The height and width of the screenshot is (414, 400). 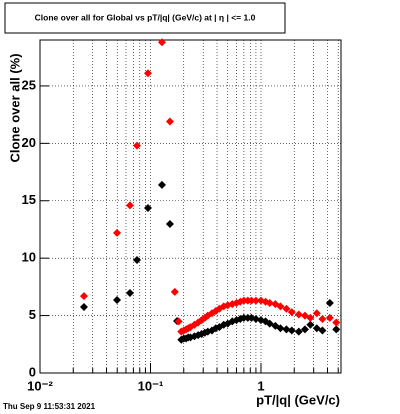 I want to click on y-axis-label: Clone over all (%), so click(x=14, y=107).